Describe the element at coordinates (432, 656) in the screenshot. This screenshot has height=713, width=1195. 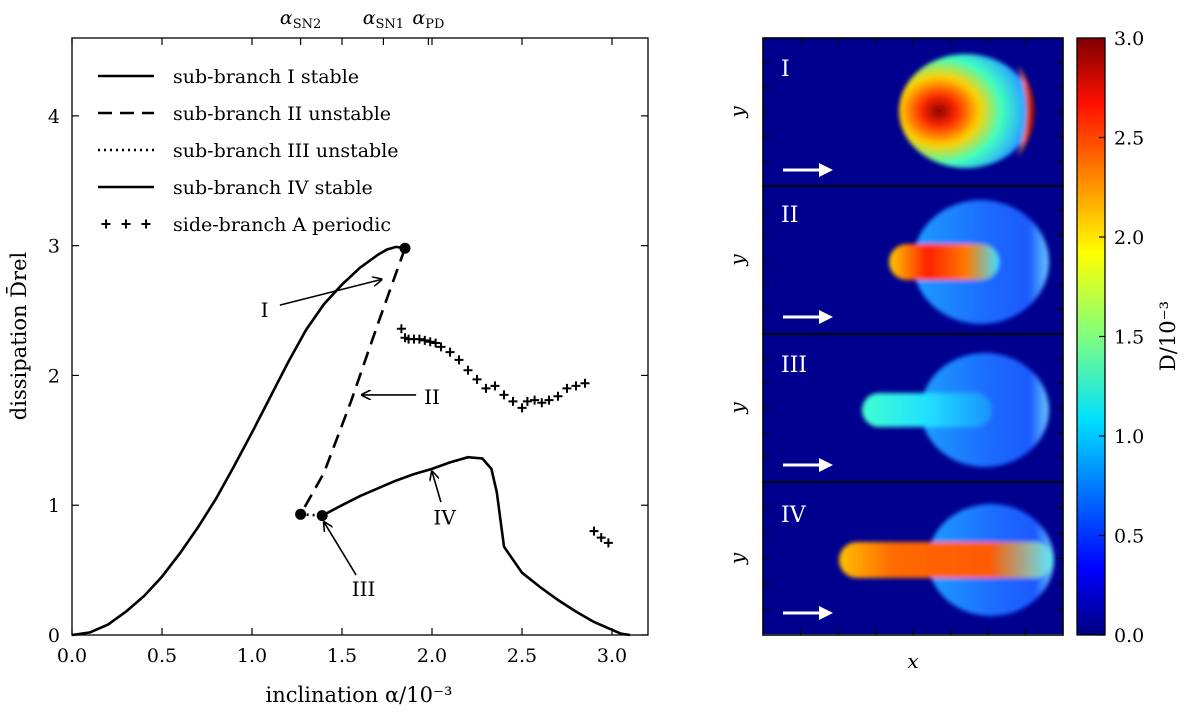
I see `x-tick-label: 2.0` at that location.